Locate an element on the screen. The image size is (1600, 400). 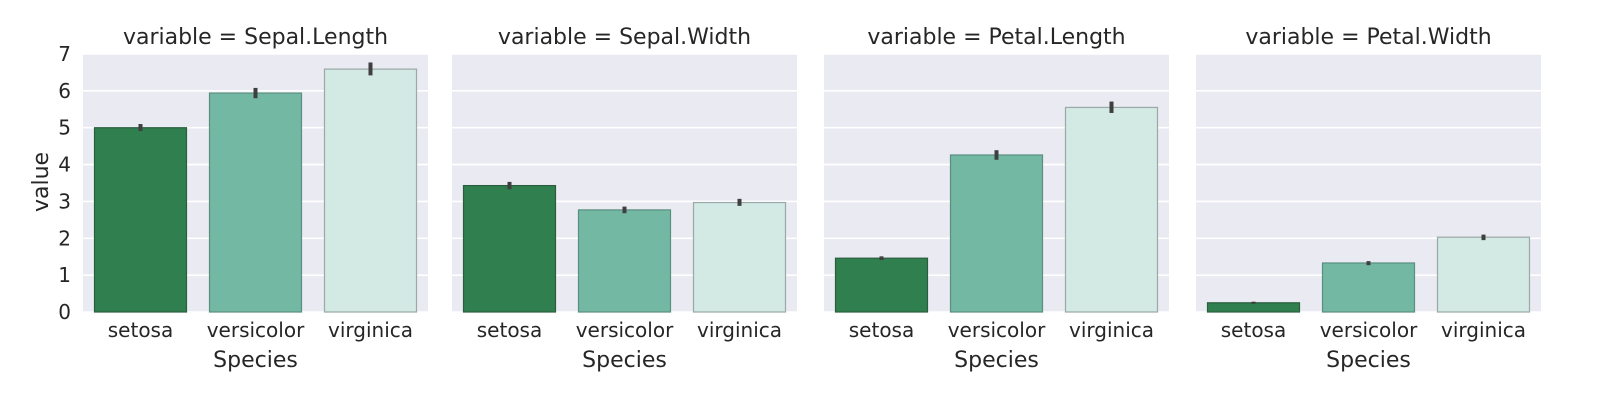
y-tick-label: 7 is located at coordinates (64, 54).